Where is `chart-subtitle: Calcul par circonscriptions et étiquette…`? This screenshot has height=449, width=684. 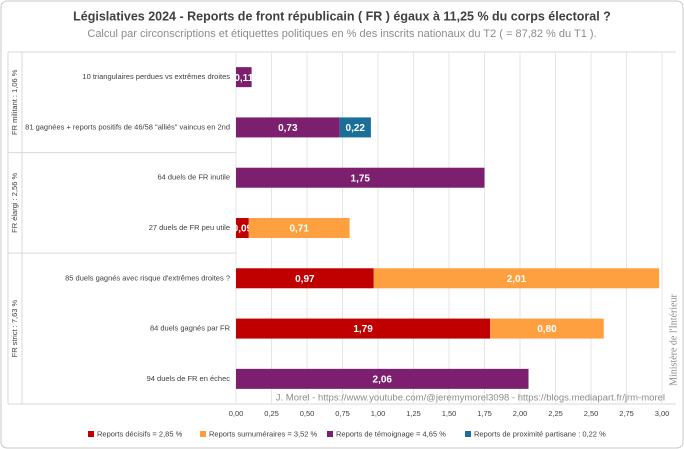 chart-subtitle: Calcul par circonscriptions et étiquette… is located at coordinates (341, 34).